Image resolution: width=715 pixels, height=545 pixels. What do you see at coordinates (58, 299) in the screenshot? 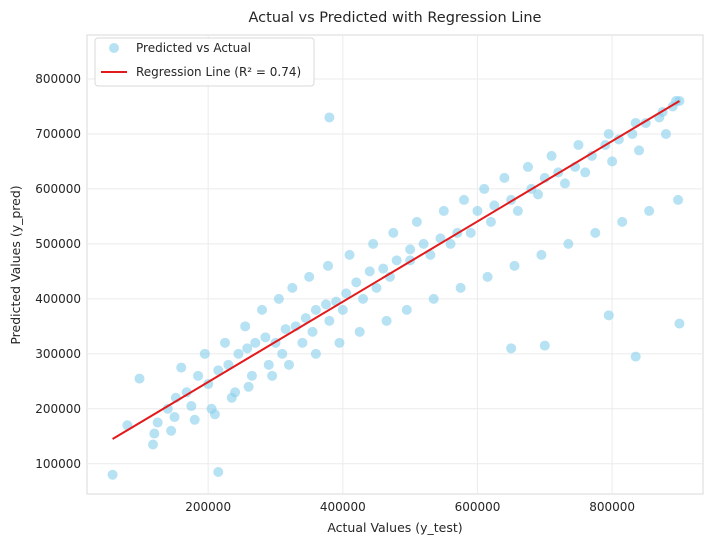
I see `y-tick-label: 400000` at bounding box center [58, 299].